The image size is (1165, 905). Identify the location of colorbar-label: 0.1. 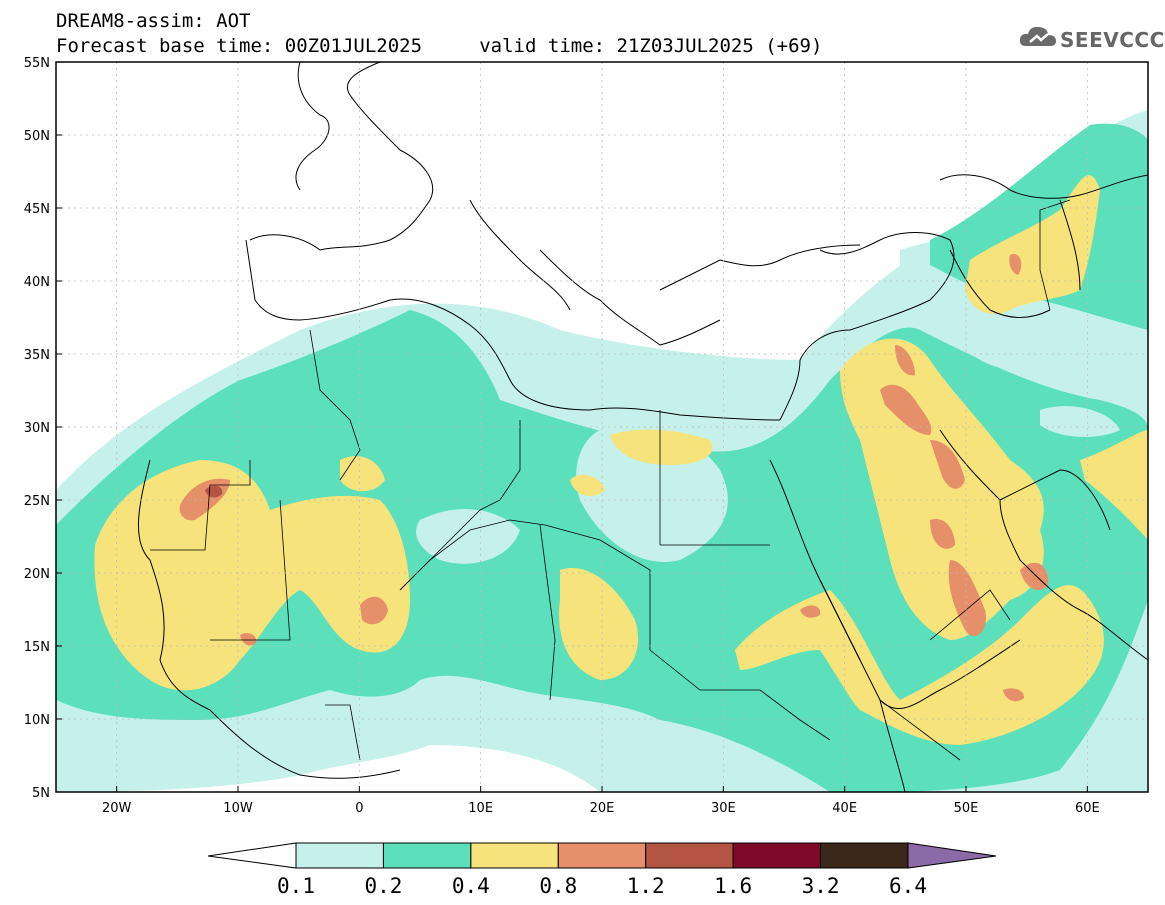
(296, 886).